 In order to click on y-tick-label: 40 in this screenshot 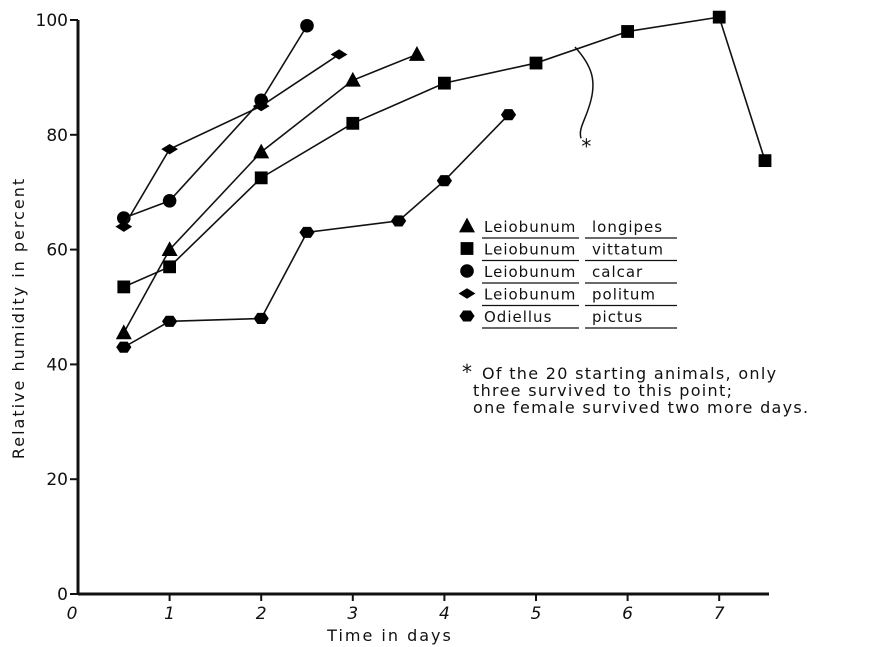, I will do `click(57, 365)`.